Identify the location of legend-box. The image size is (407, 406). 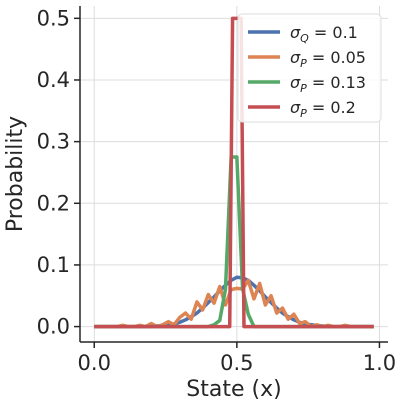
(309, 68).